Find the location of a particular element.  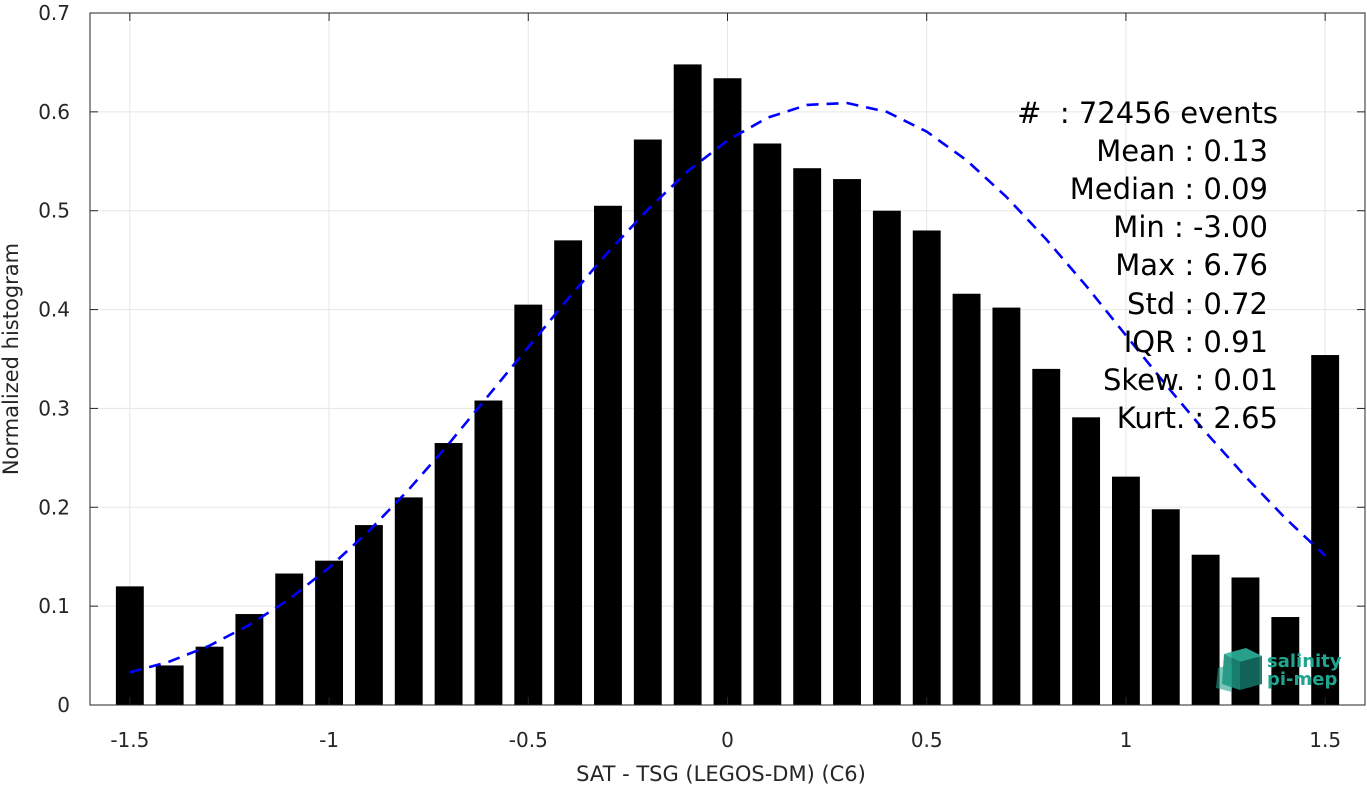

x-axis-label: SAT - TSG (LEGOS-DM) (C6) is located at coordinates (721, 773).